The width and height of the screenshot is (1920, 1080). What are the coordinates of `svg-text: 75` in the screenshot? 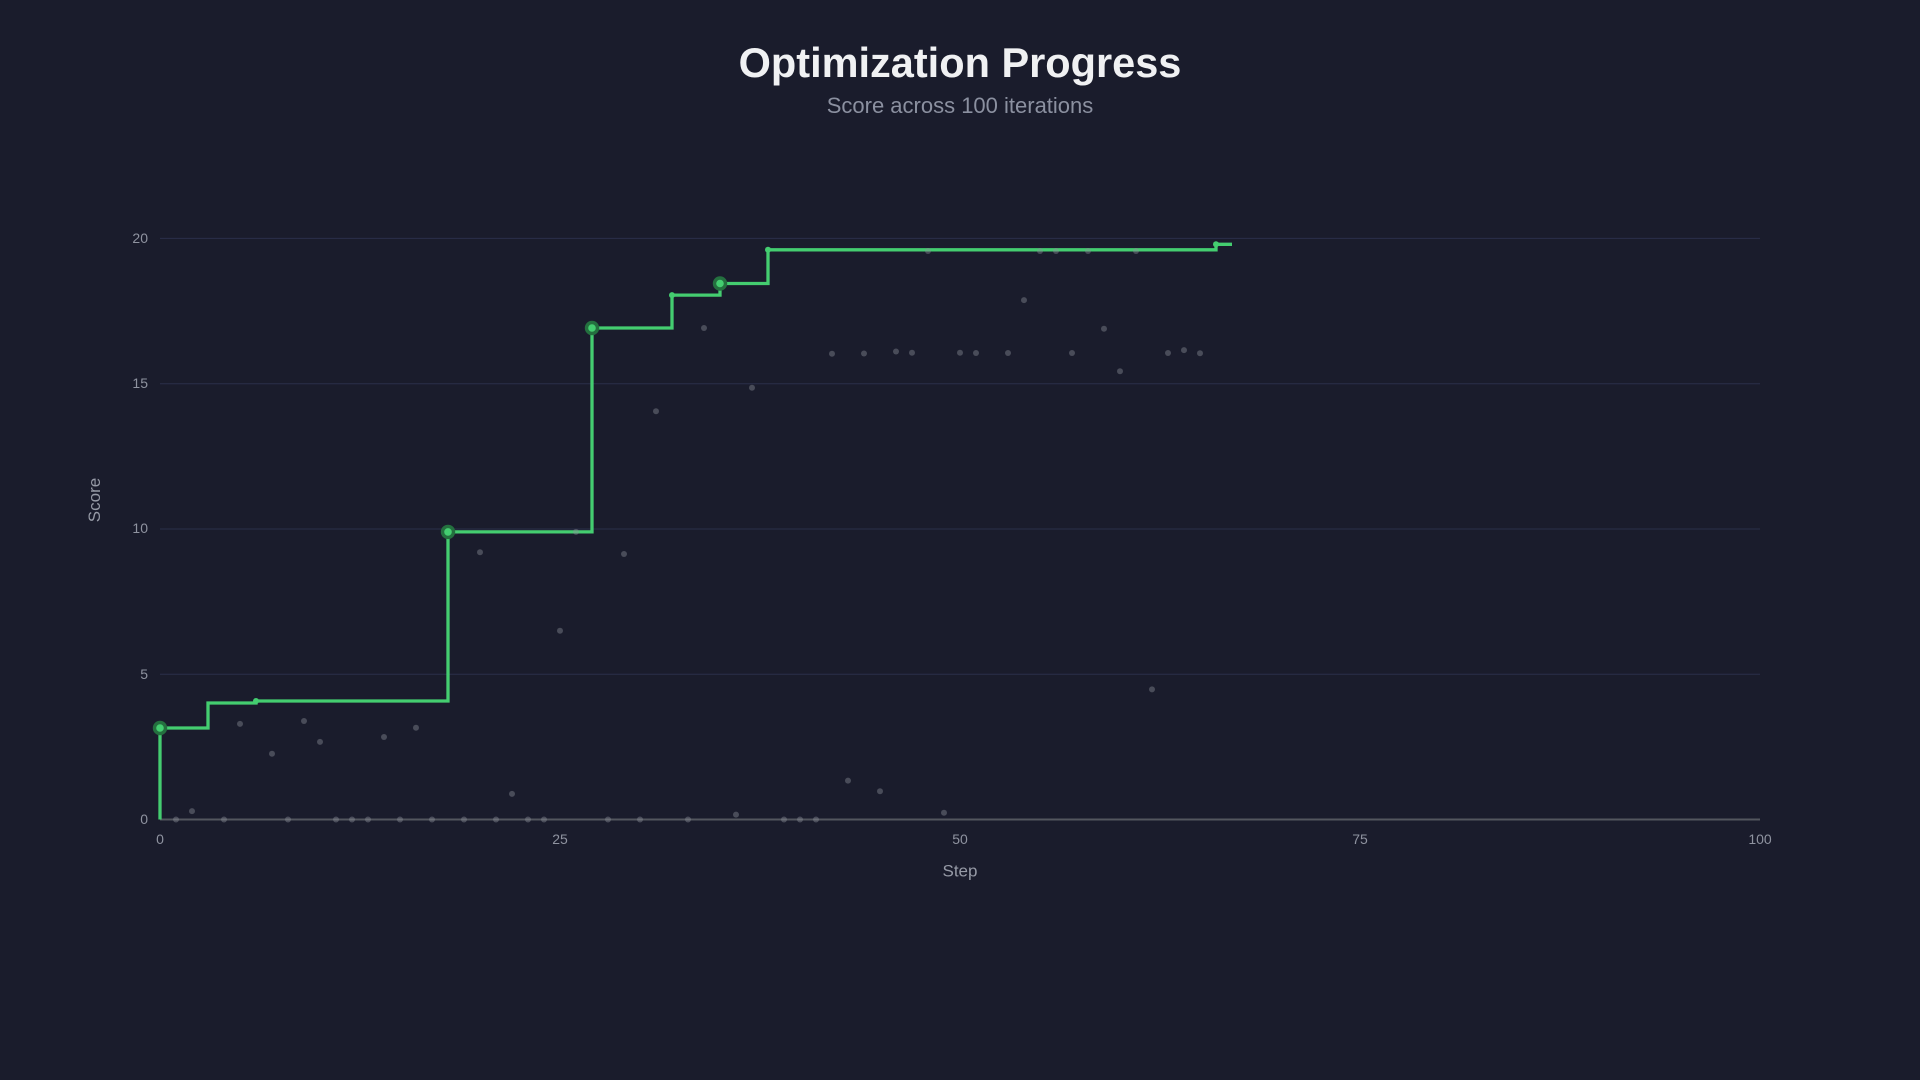 It's located at (1360, 839).